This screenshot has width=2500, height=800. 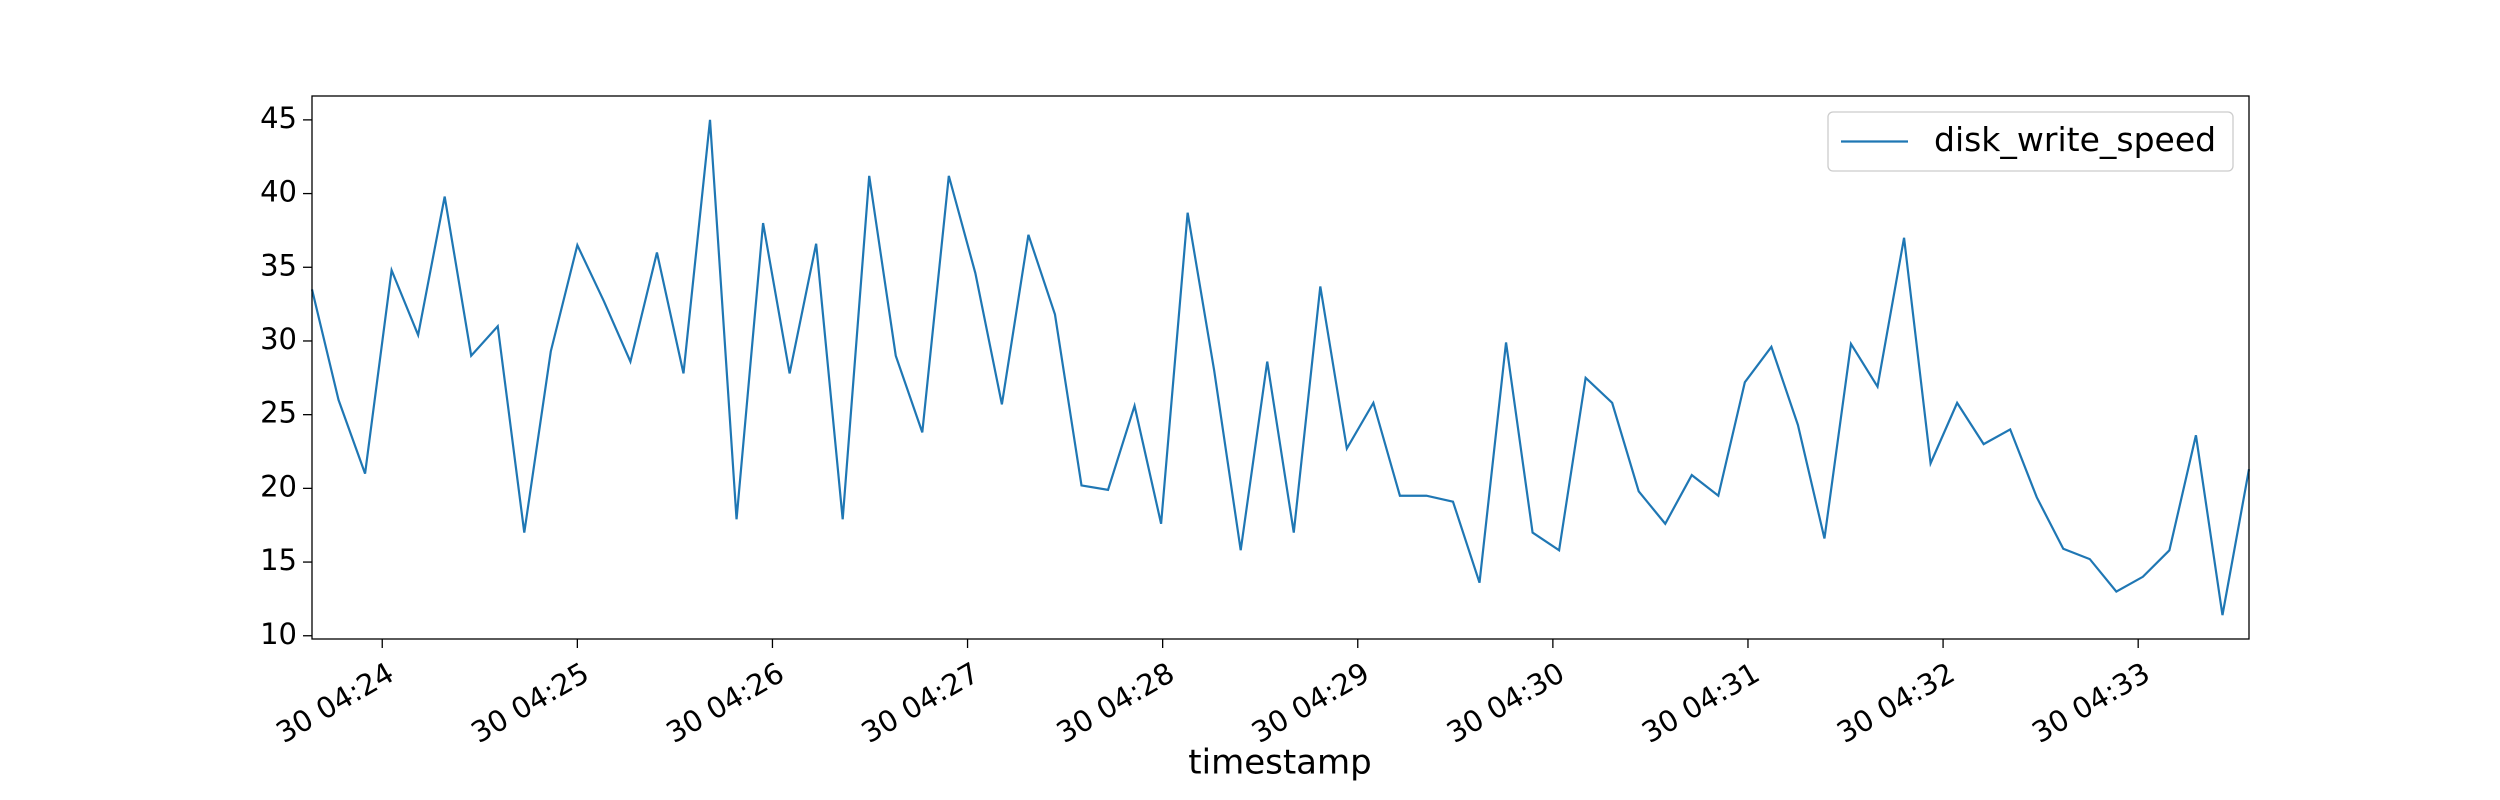 What do you see at coordinates (2090, 703) in the screenshot?
I see `x-tick-label: 30 04:33` at bounding box center [2090, 703].